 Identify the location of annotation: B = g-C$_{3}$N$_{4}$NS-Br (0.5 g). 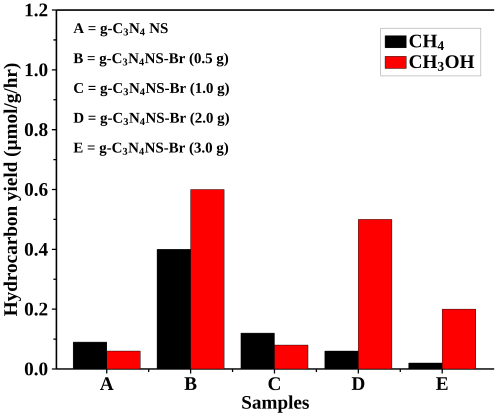
(151, 59).